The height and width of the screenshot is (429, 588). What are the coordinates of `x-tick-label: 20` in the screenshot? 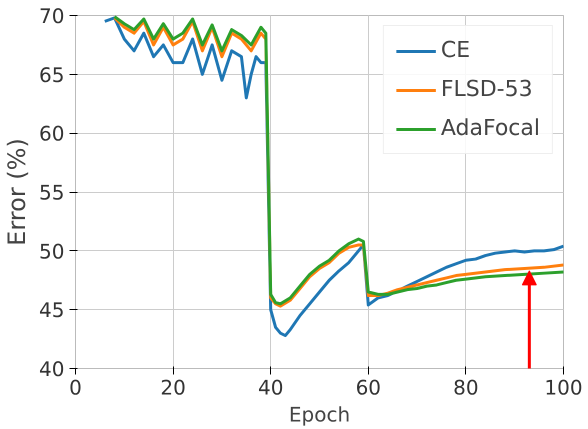 It's located at (173, 388).